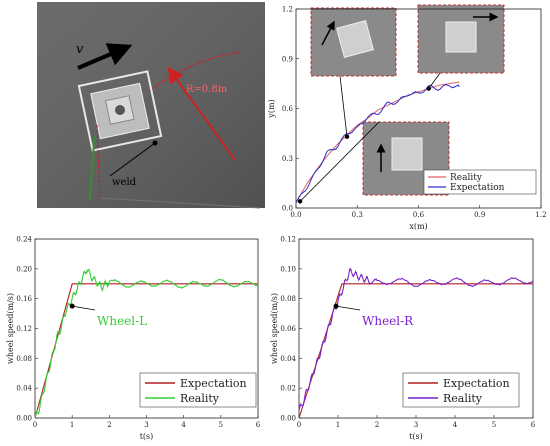 The image size is (550, 446). What do you see at coordinates (180, 203) in the screenshot?
I see `photo-seam` at bounding box center [180, 203].